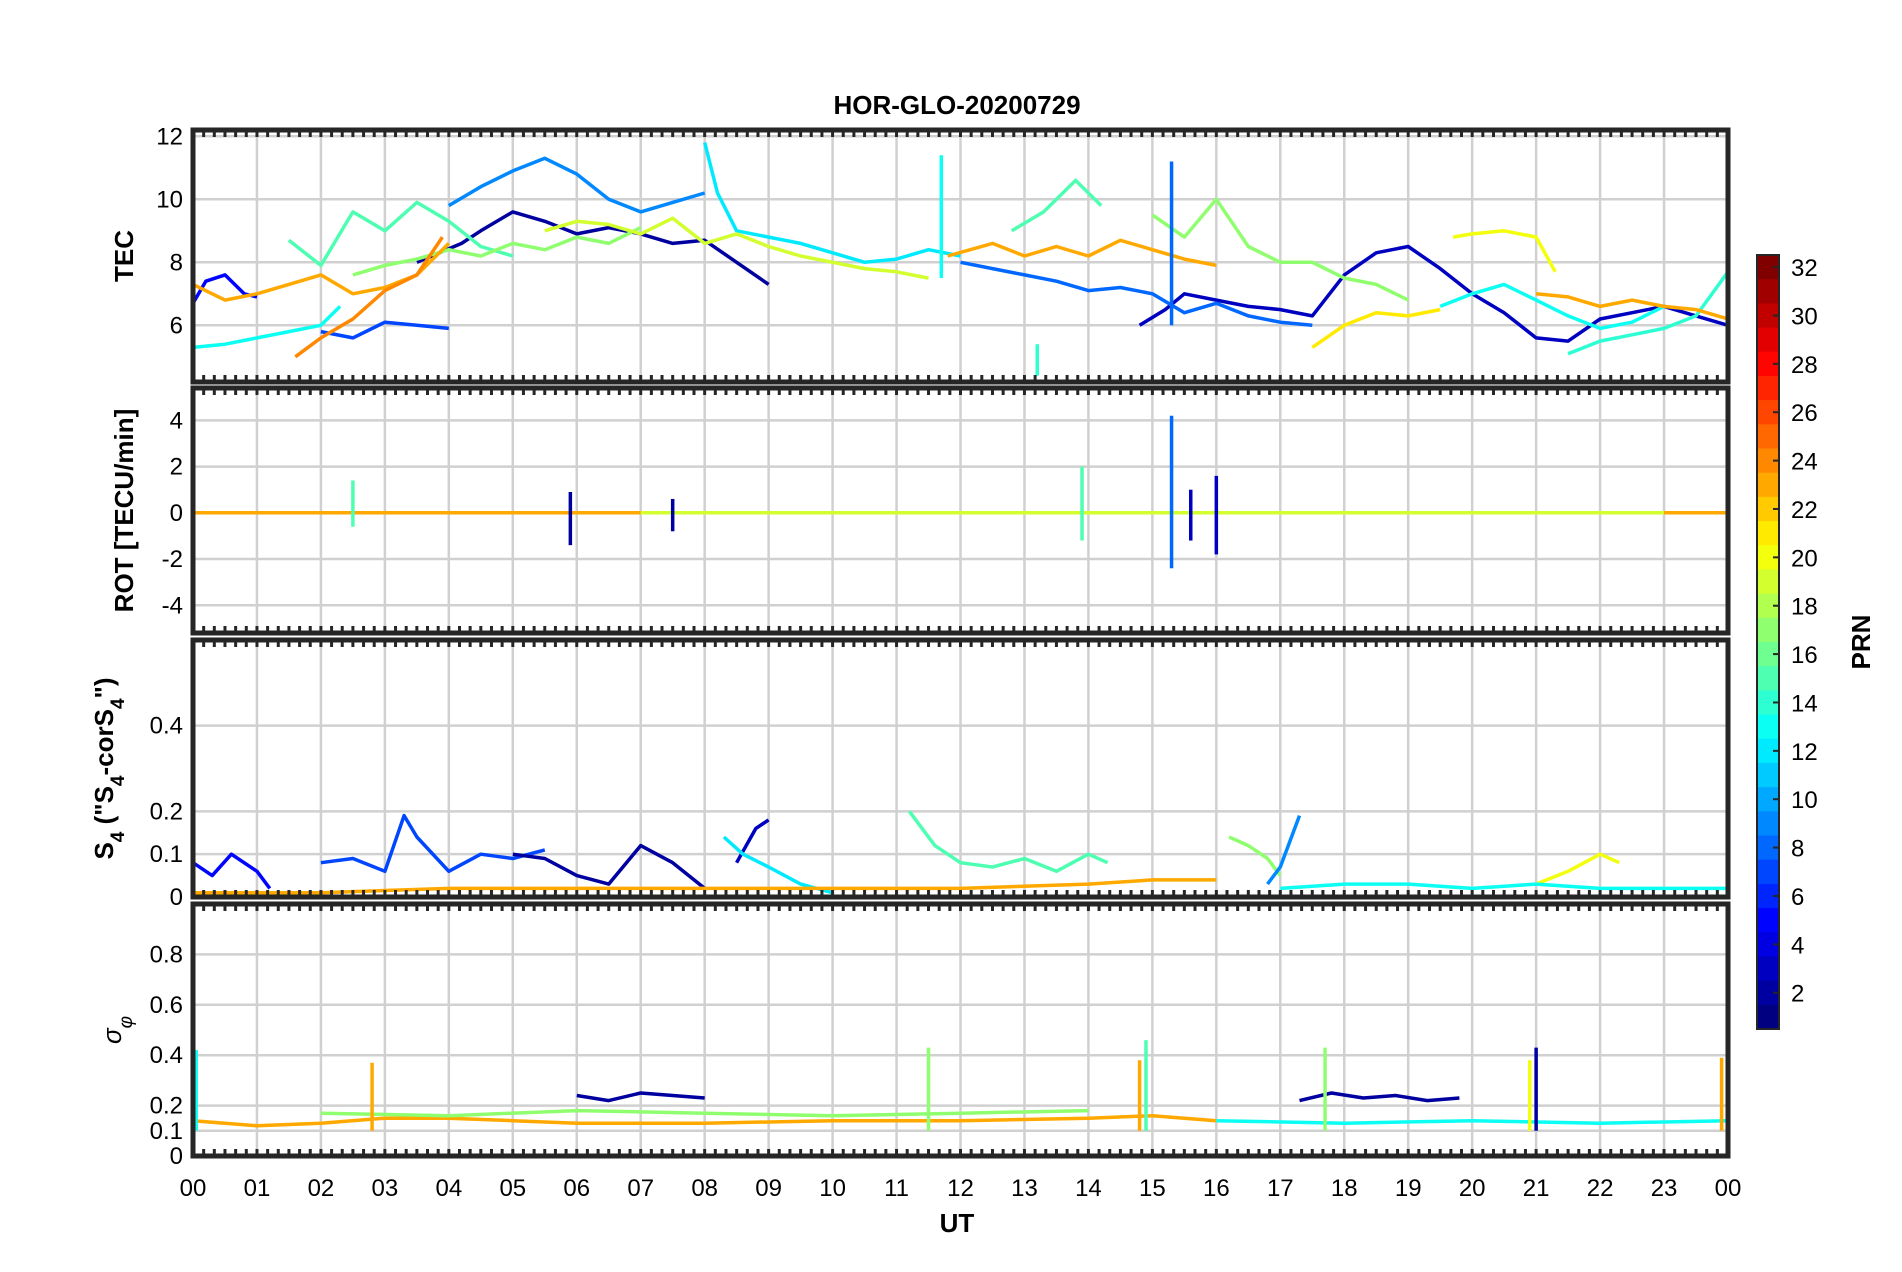  What do you see at coordinates (1861, 642) in the screenshot?
I see `colorbar-label: PRN` at bounding box center [1861, 642].